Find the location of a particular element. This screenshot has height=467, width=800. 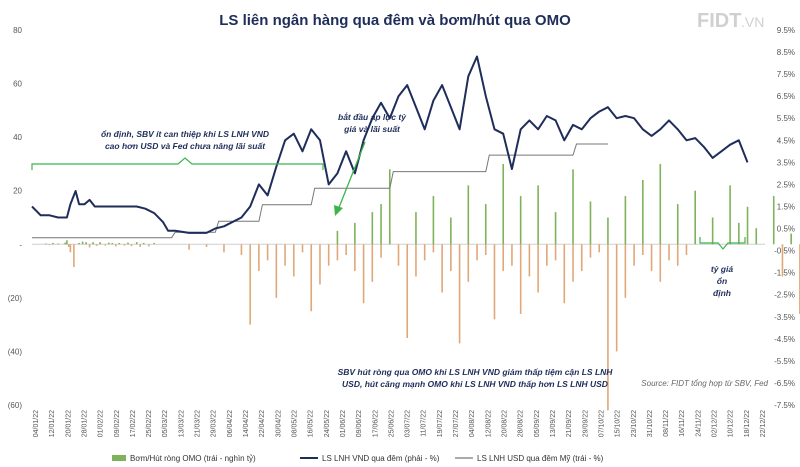

left-tick-label: (20) is located at coordinates (15, 298).